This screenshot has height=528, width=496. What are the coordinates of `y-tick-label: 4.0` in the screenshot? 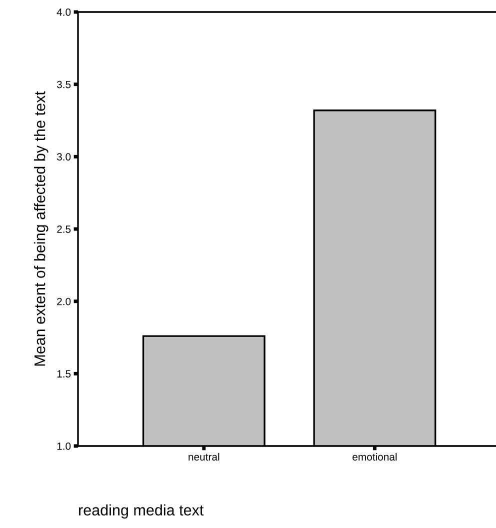 It's located at (63, 12).